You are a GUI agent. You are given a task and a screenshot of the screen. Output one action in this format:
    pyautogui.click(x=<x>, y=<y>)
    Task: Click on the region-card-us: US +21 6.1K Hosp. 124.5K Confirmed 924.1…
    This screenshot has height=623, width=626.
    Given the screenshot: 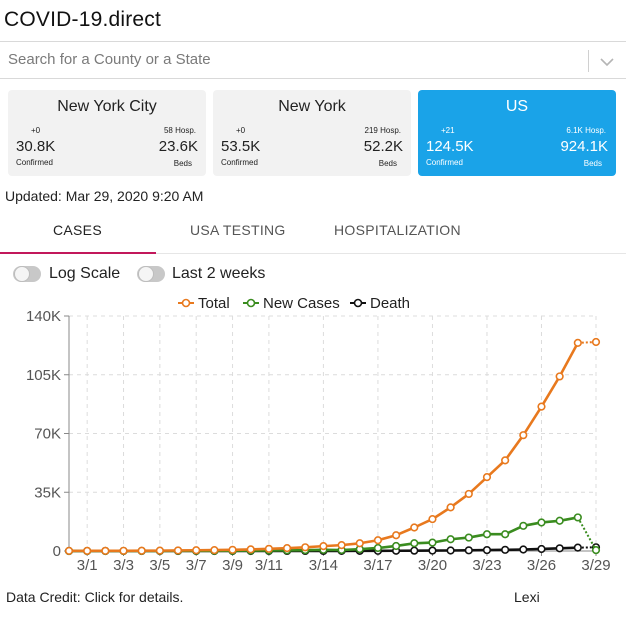 What is the action you would take?
    pyautogui.click(x=517, y=133)
    